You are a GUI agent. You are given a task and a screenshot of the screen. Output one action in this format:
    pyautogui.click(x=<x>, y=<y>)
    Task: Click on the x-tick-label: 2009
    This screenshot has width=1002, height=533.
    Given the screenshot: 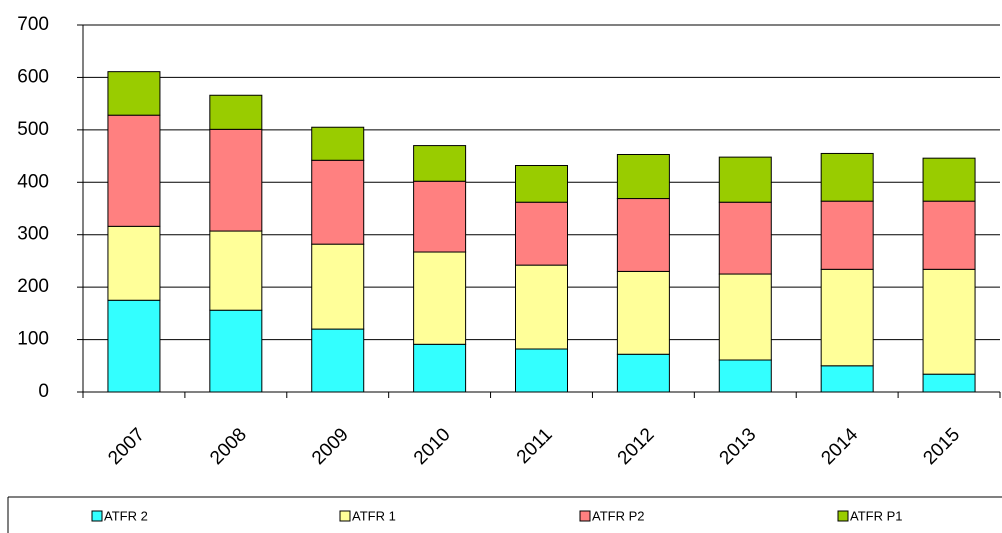 What is the action you would take?
    pyautogui.click(x=330, y=446)
    